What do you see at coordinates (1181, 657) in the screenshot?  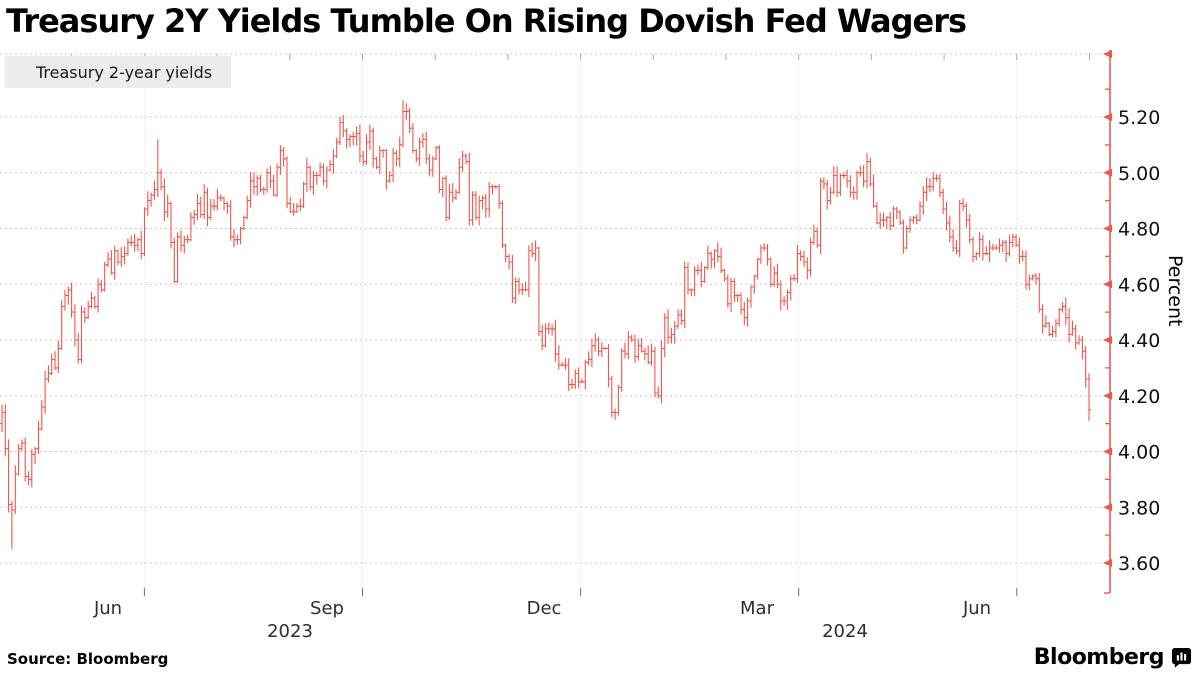 I see `bloomberg-chart-bubble-icon` at bounding box center [1181, 657].